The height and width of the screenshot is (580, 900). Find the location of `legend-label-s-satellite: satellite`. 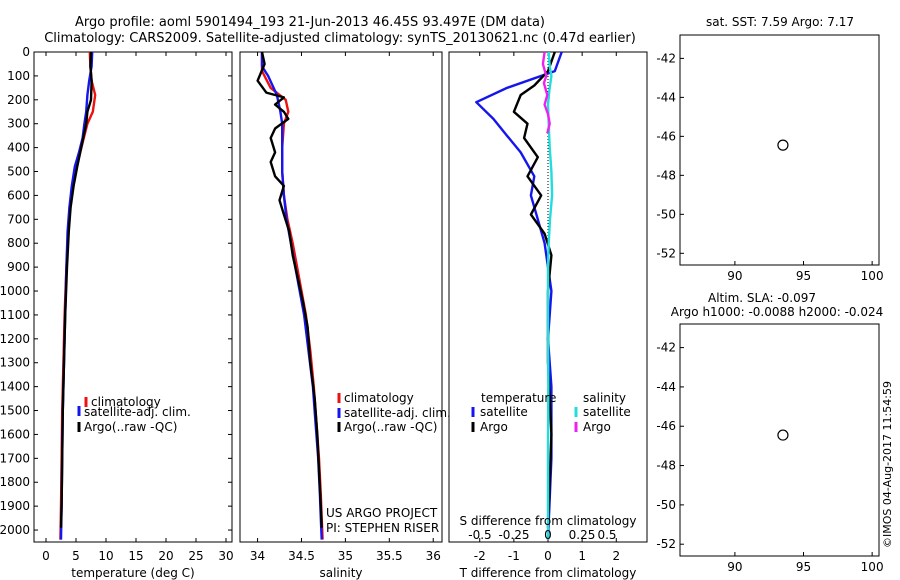

legend-label-s-satellite: satellite is located at coordinates (607, 412).